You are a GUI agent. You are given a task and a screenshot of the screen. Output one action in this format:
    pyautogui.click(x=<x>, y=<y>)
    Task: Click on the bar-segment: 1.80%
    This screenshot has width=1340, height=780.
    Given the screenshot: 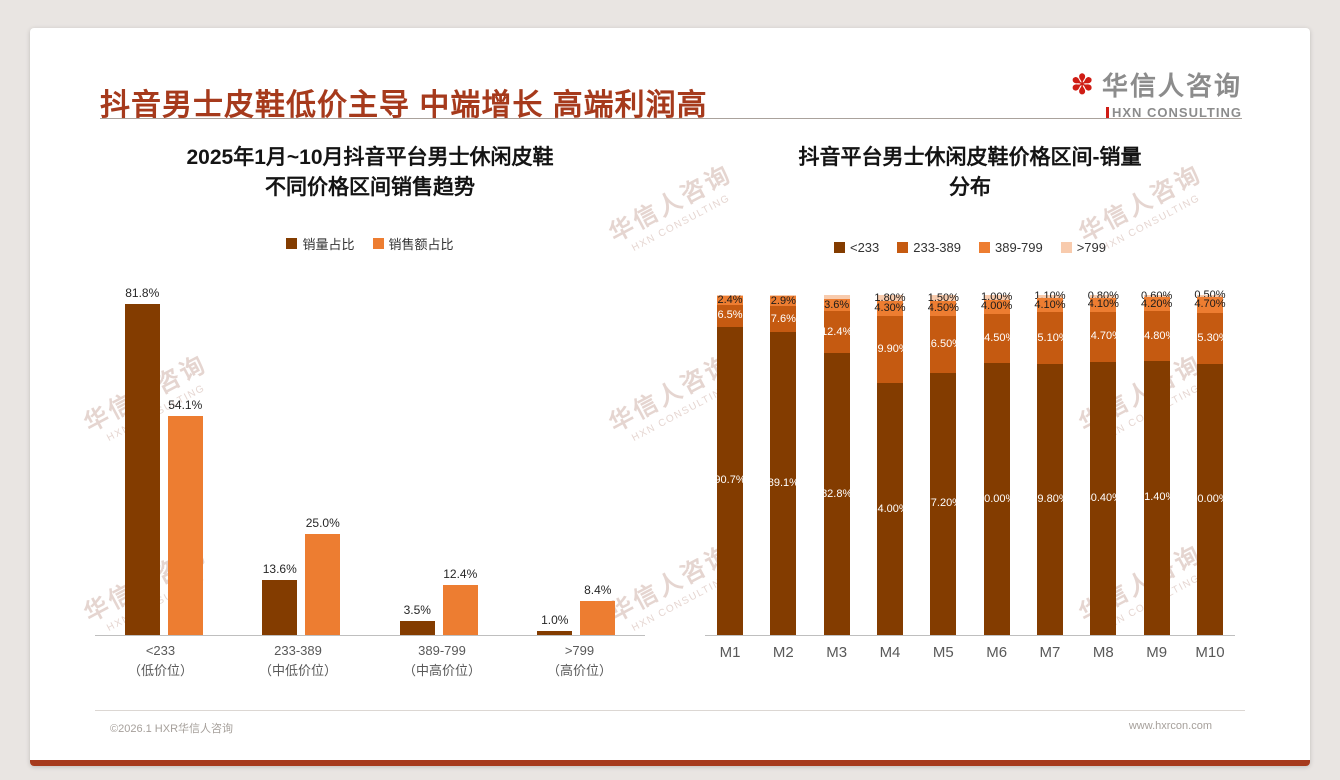 What is the action you would take?
    pyautogui.click(x=890, y=297)
    